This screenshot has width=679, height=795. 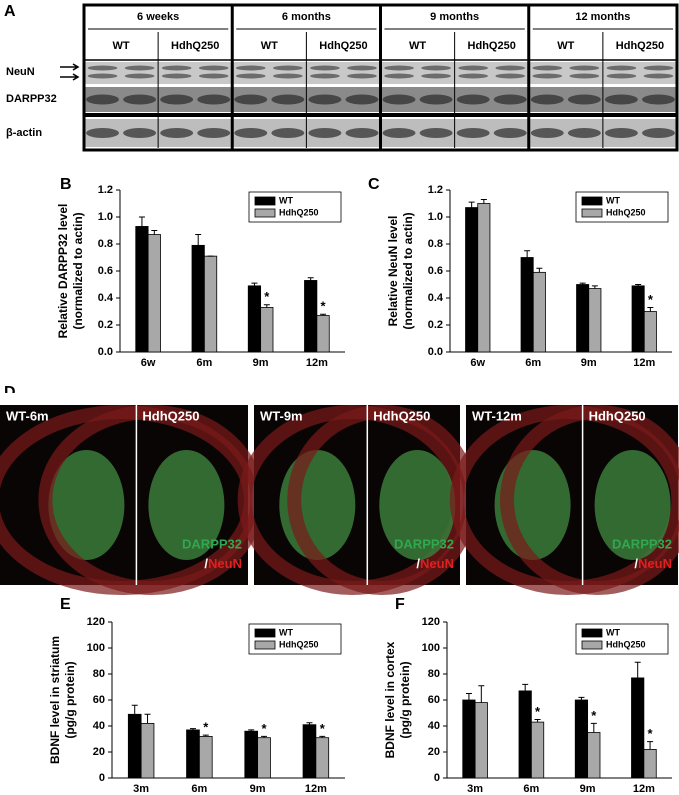 I want to click on striatum-stain, so click(x=417, y=505).